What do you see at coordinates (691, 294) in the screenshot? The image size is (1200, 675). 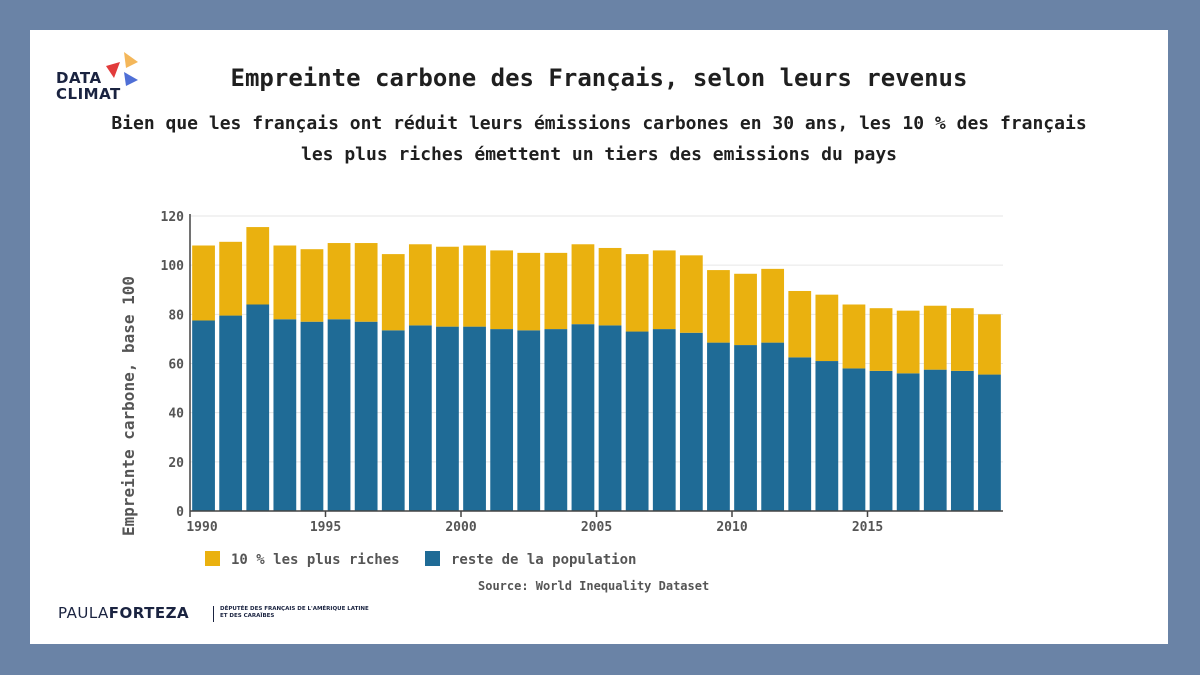 I see `bar-2008-riches` at bounding box center [691, 294].